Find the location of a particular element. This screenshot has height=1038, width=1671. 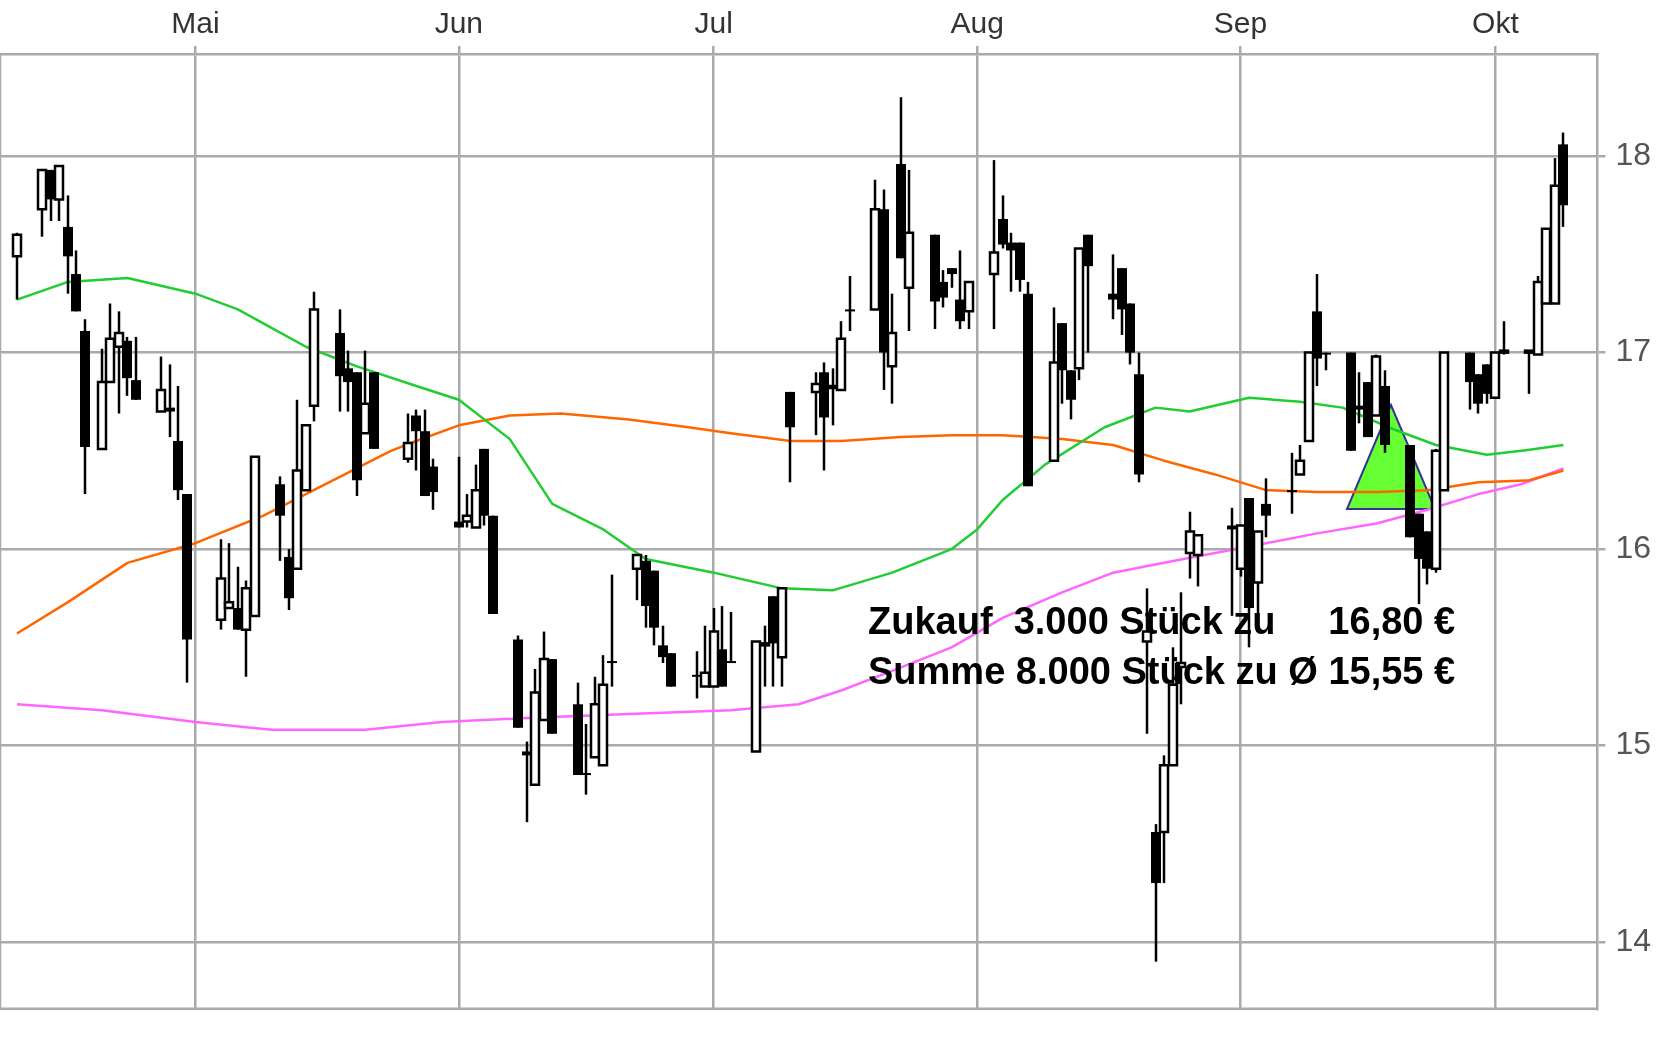

y-tick-label: 15 is located at coordinates (1633, 743).